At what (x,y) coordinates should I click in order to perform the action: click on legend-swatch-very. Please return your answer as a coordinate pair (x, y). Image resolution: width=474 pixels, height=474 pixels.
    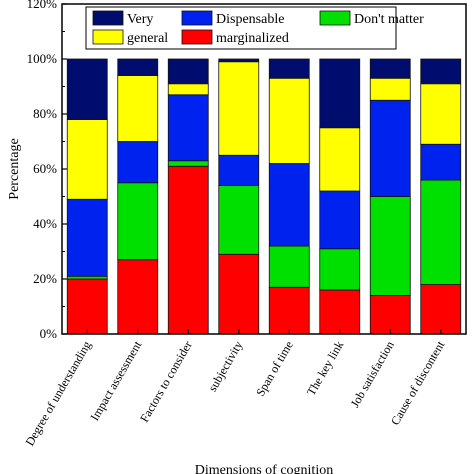
    Looking at the image, I should click on (108, 18).